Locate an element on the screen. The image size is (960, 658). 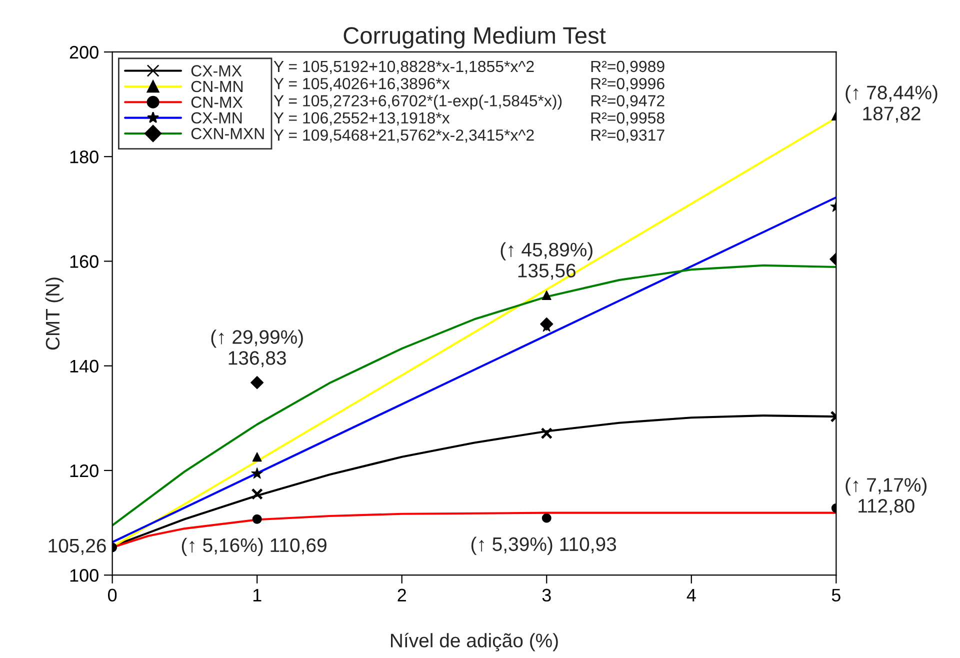
y-axis-title: CMT (N) is located at coordinates (54, 314).